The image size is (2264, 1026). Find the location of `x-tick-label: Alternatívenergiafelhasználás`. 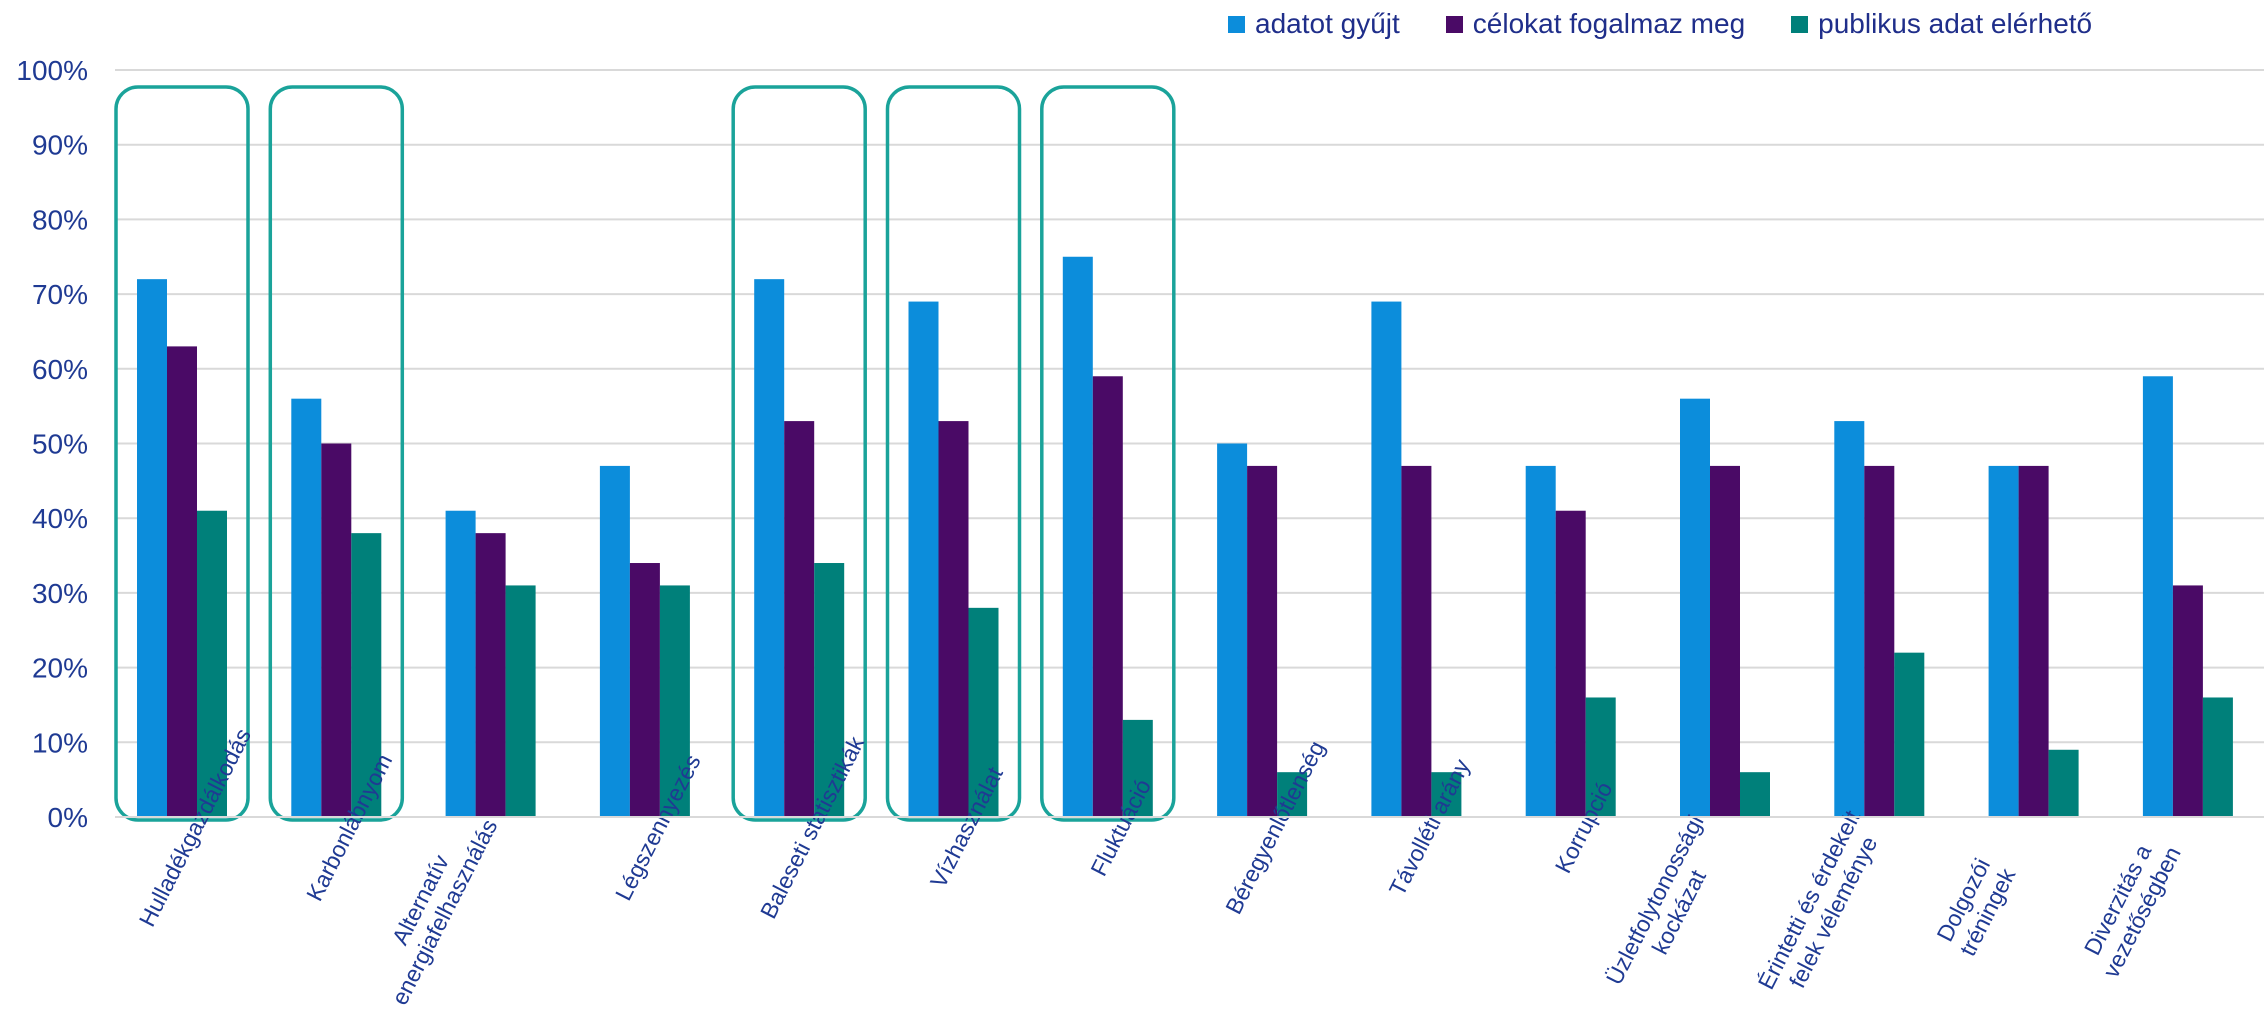

x-tick-label: Alternatívenergiafelhasználás is located at coordinates (432, 906).